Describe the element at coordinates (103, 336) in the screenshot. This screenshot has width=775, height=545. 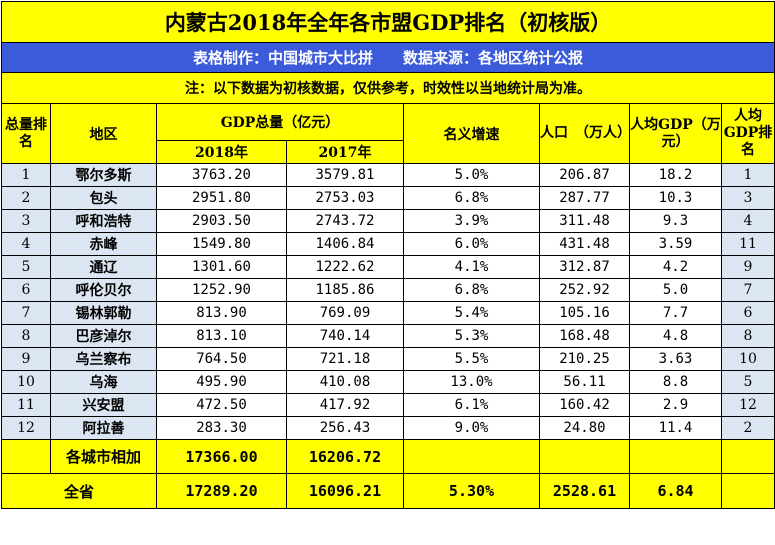
I see `region-cell: 巴彦淖尔` at that location.